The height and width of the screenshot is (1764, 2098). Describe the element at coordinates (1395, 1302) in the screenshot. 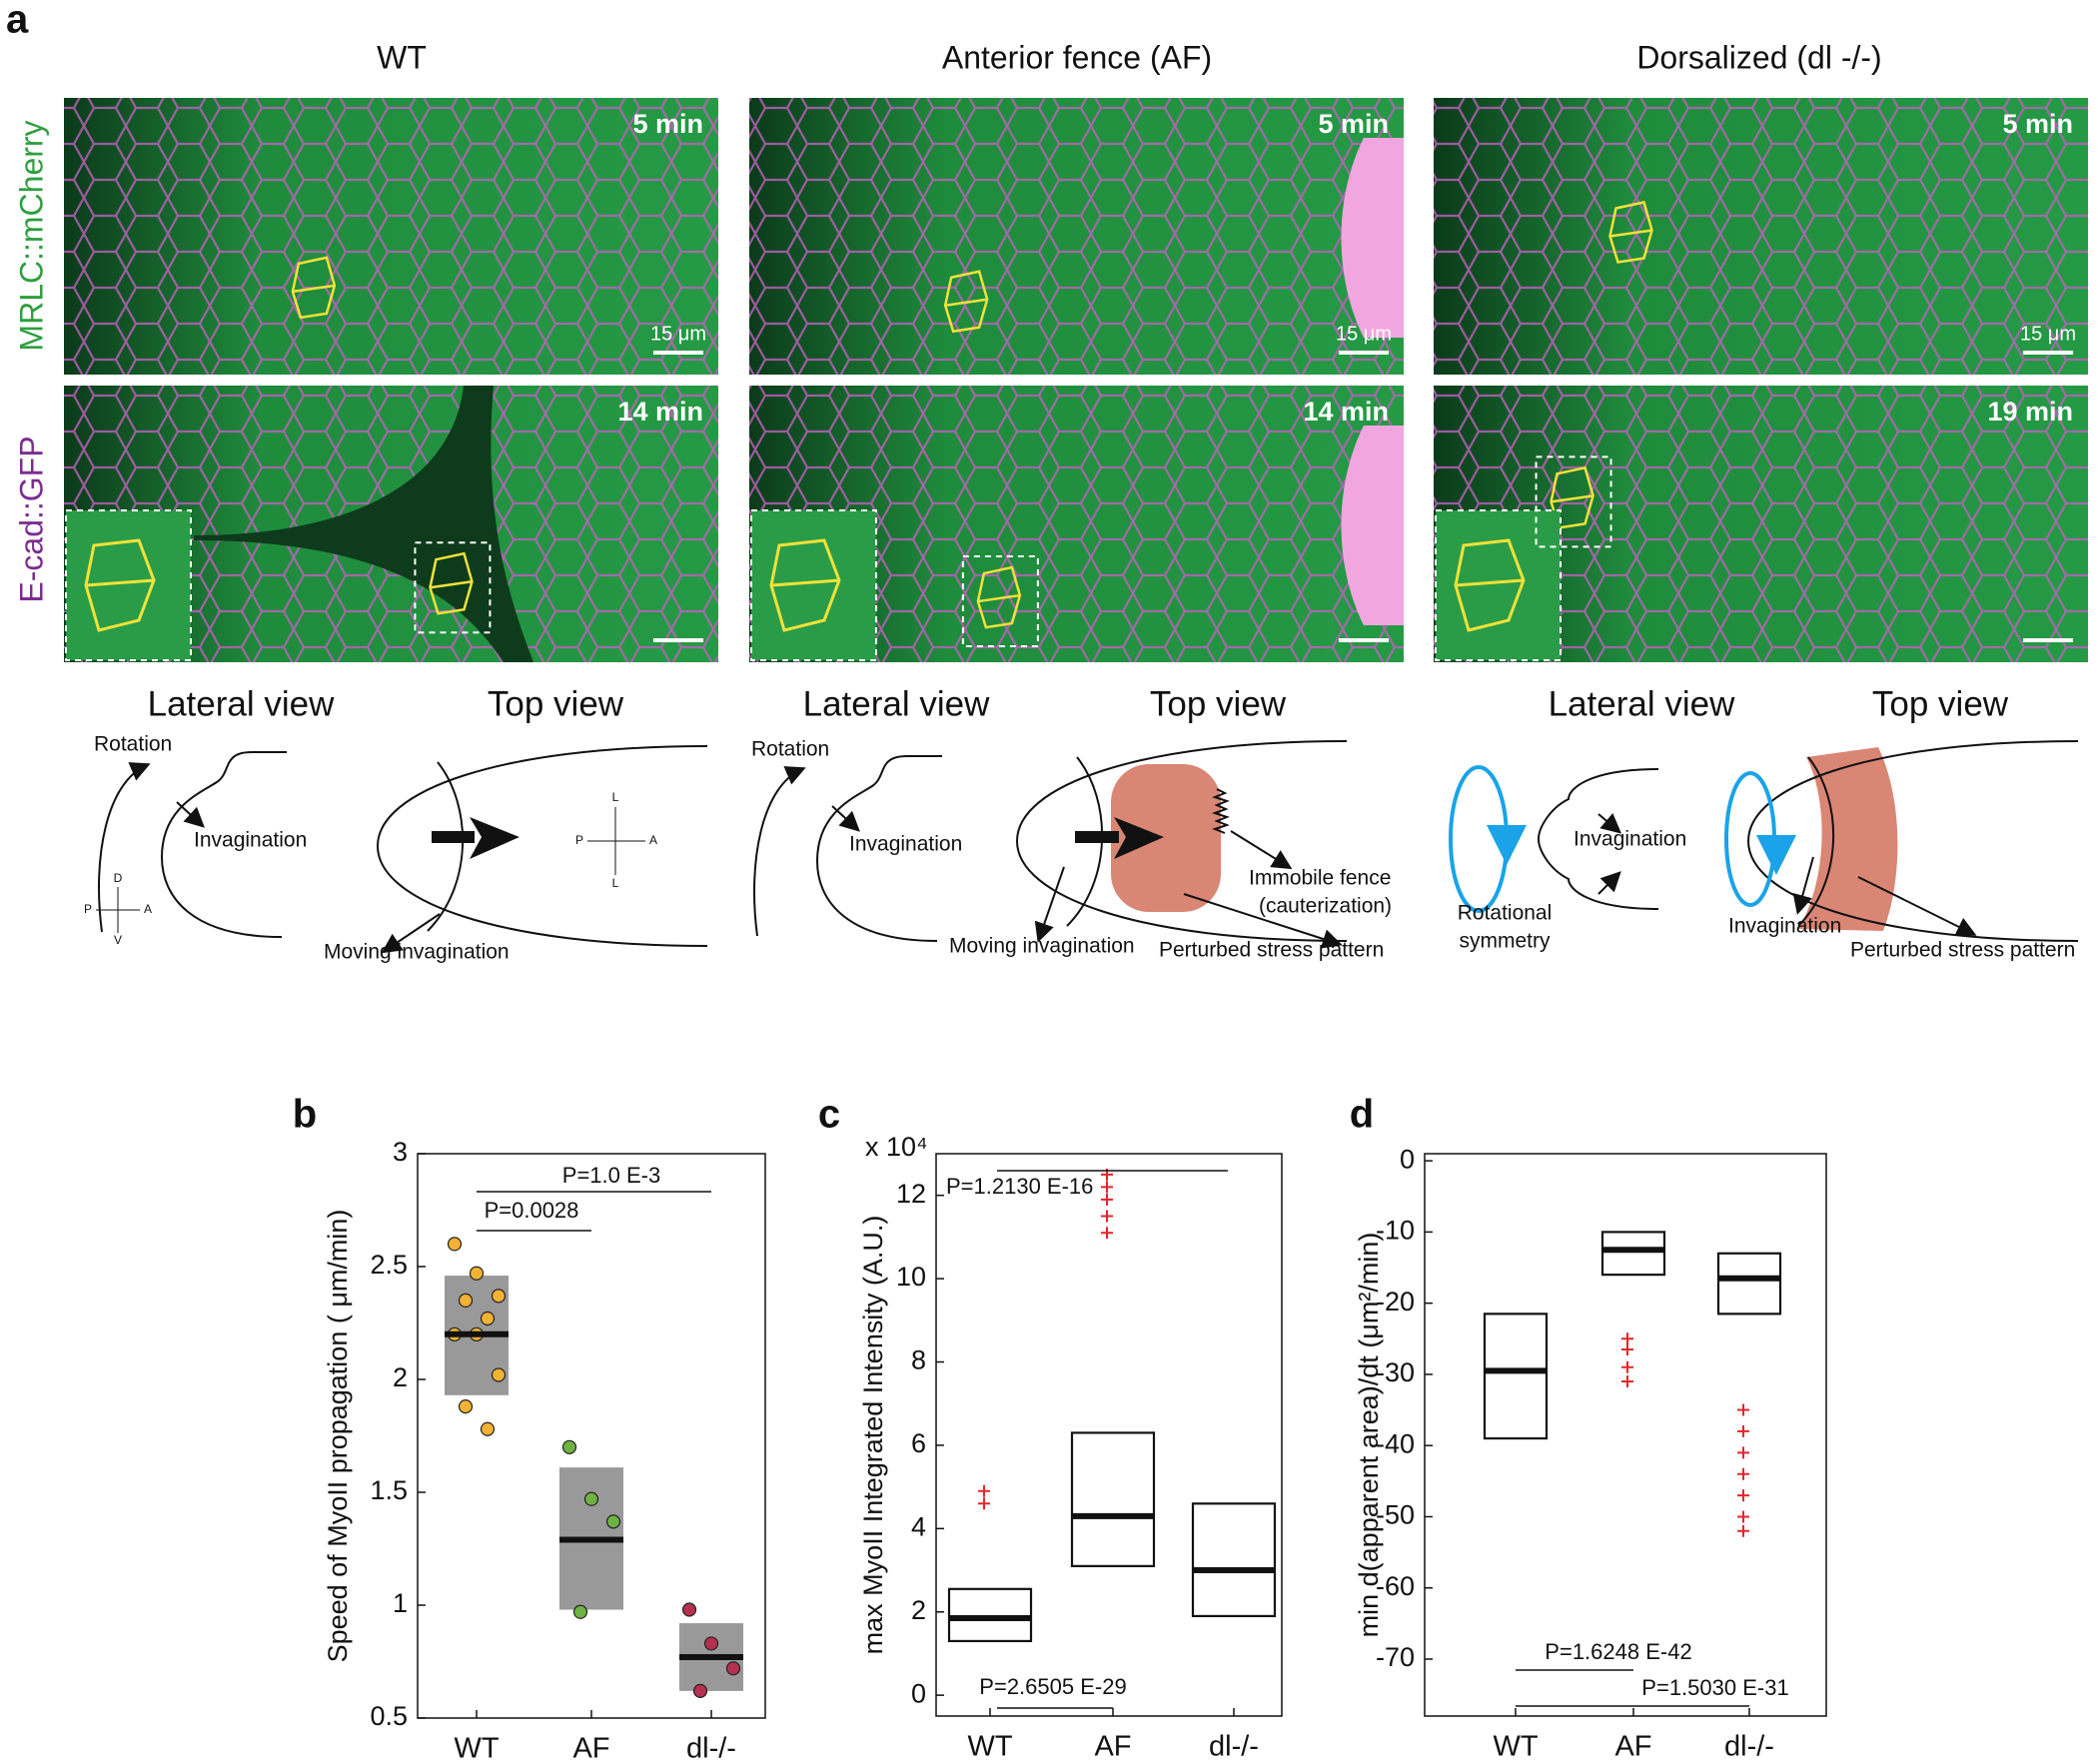

I see `y-tick-label: -20` at that location.